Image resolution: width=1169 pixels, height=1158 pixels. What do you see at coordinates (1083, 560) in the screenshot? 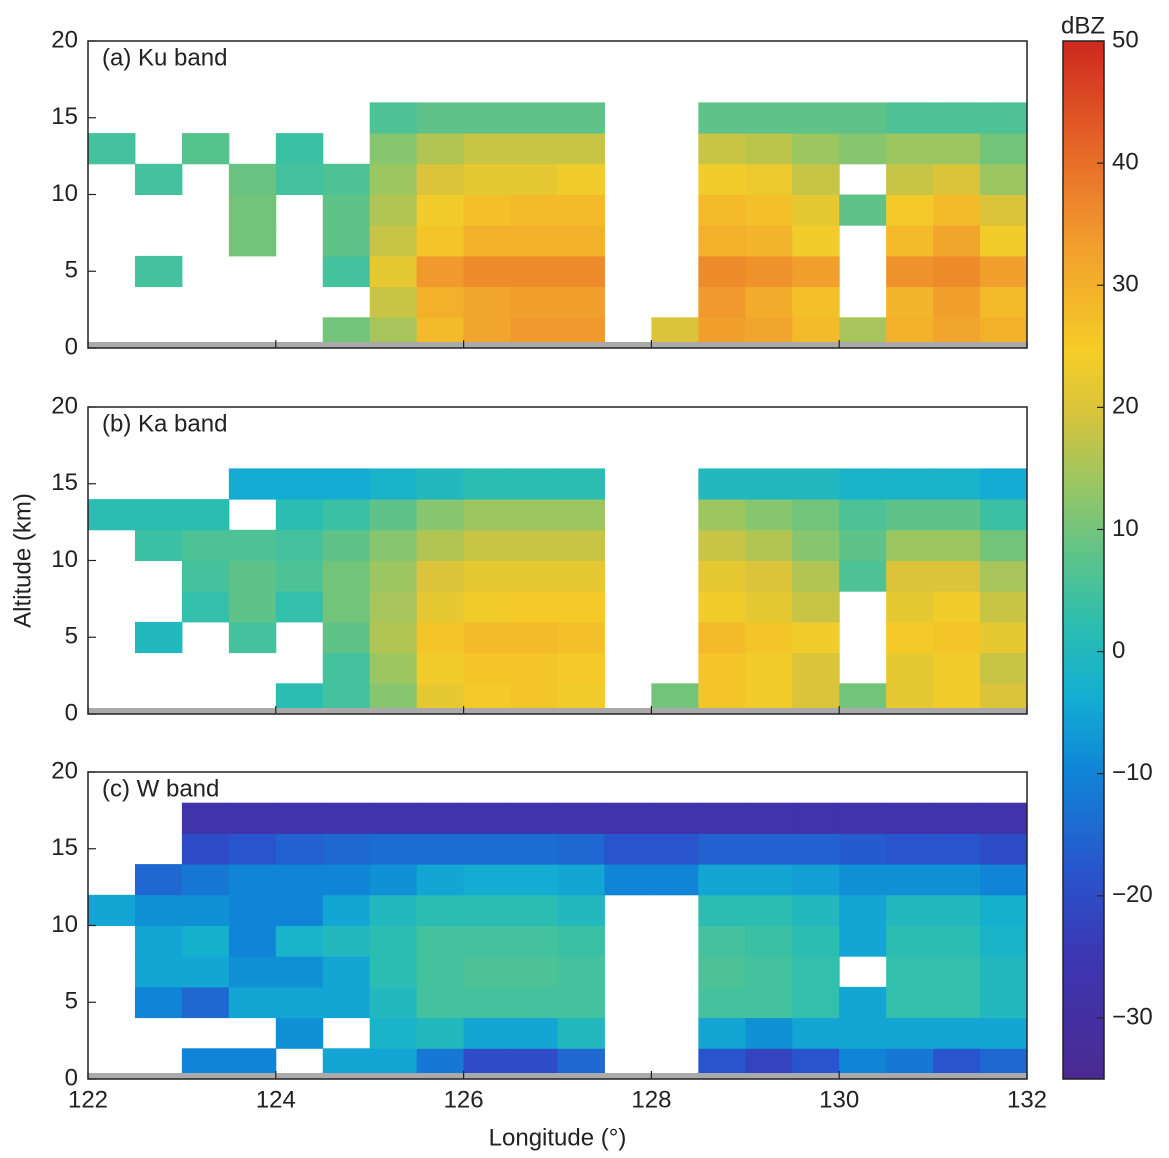
I see `colorbar` at bounding box center [1083, 560].